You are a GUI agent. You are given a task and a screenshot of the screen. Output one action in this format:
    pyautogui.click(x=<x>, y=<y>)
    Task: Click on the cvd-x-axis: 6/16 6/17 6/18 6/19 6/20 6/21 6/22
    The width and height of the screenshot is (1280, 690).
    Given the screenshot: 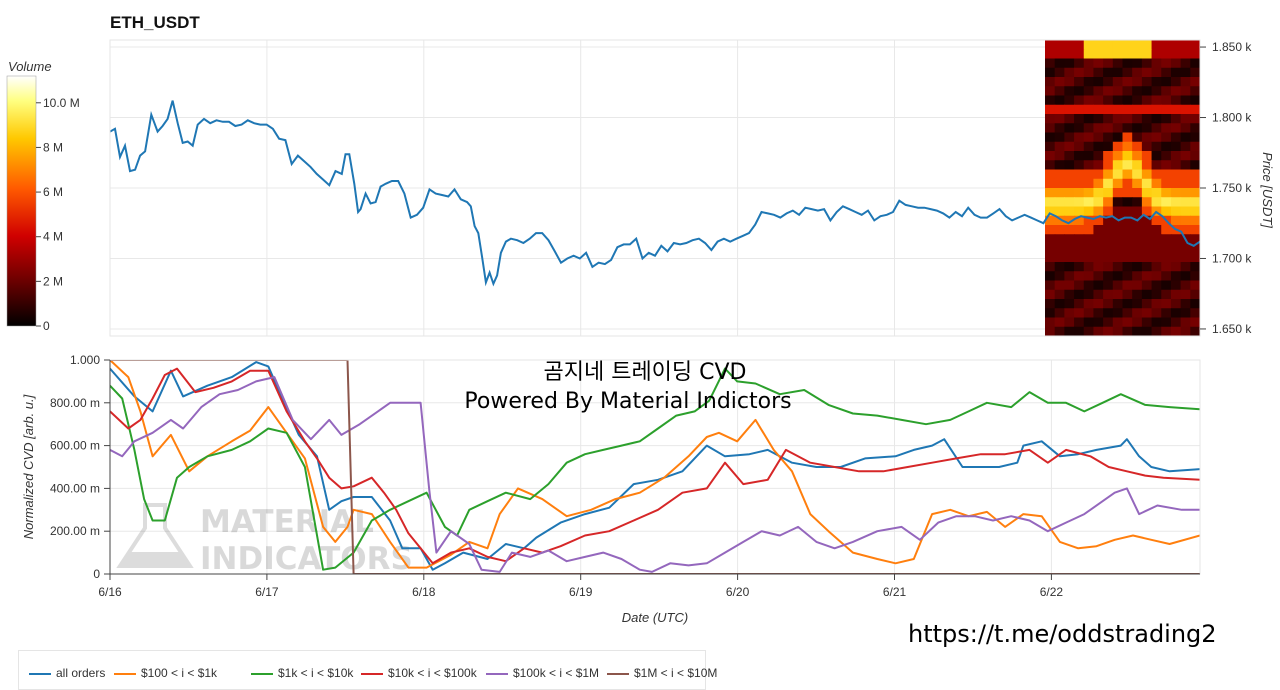 What is the action you would take?
    pyautogui.click(x=580, y=586)
    